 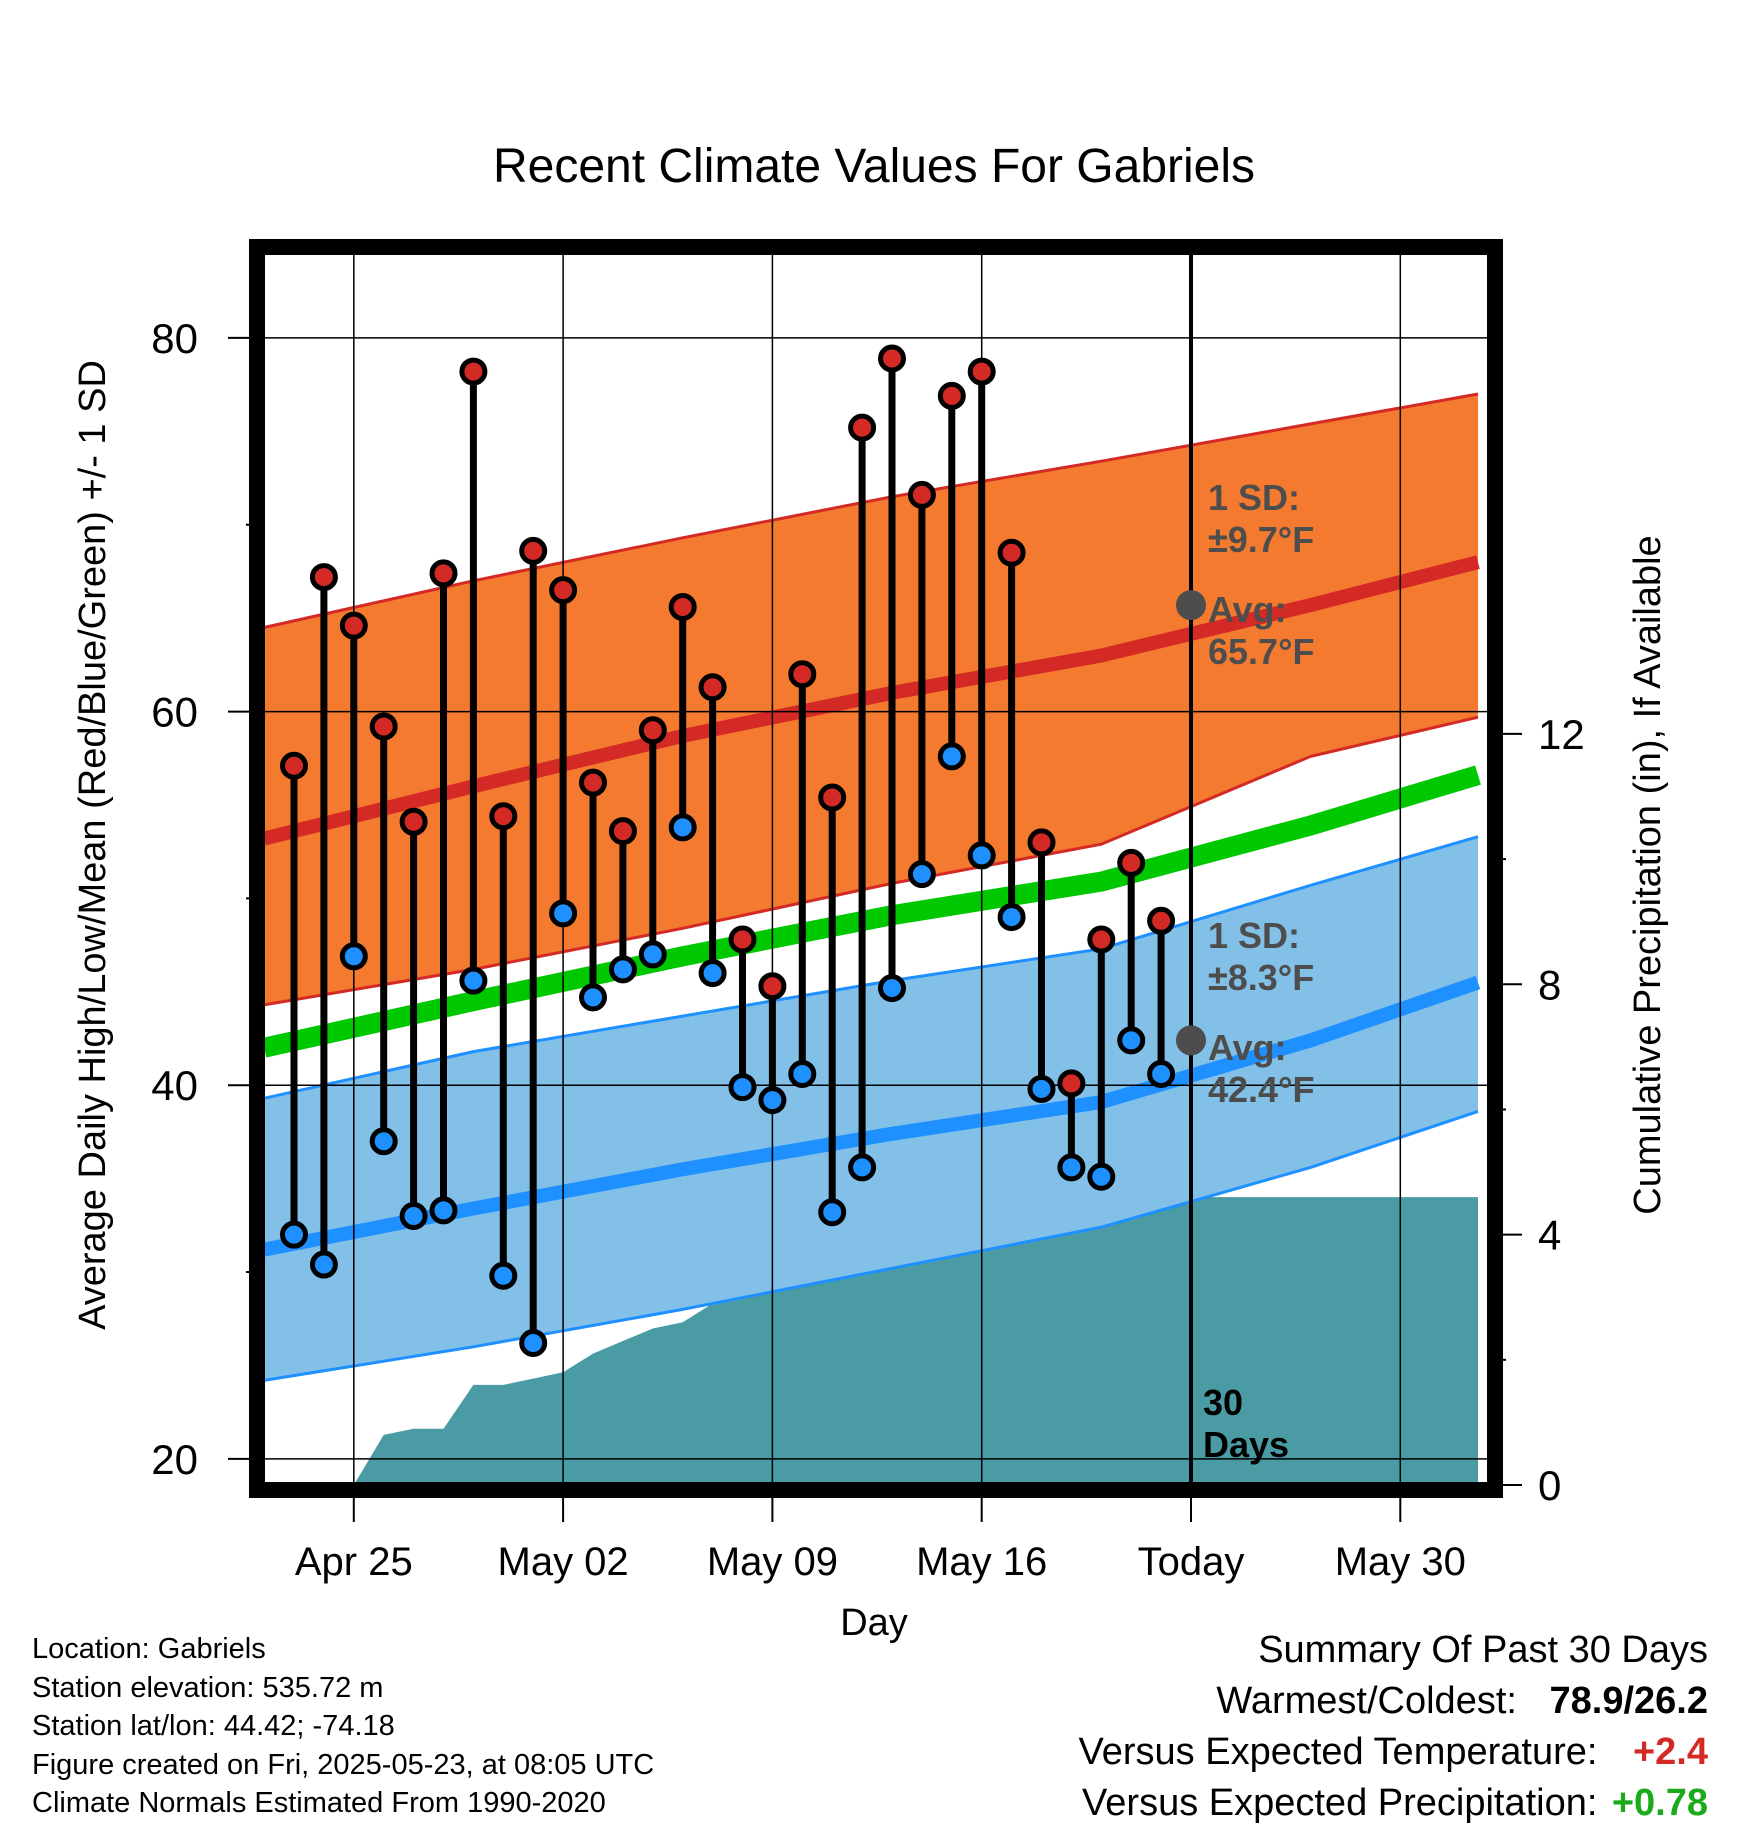 I want to click on summary-precip: Versus Expected Precipitation: +0.78, so click(x=1258, y=1803).